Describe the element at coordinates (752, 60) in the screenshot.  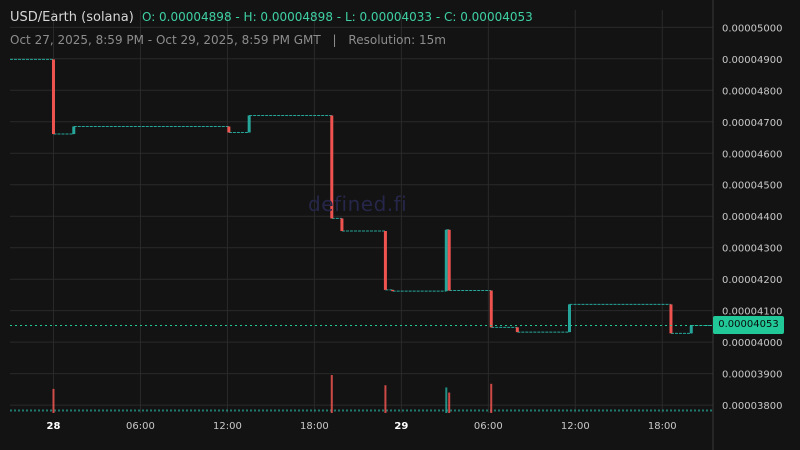
I see `y-tick-label: 0.00004900` at that location.